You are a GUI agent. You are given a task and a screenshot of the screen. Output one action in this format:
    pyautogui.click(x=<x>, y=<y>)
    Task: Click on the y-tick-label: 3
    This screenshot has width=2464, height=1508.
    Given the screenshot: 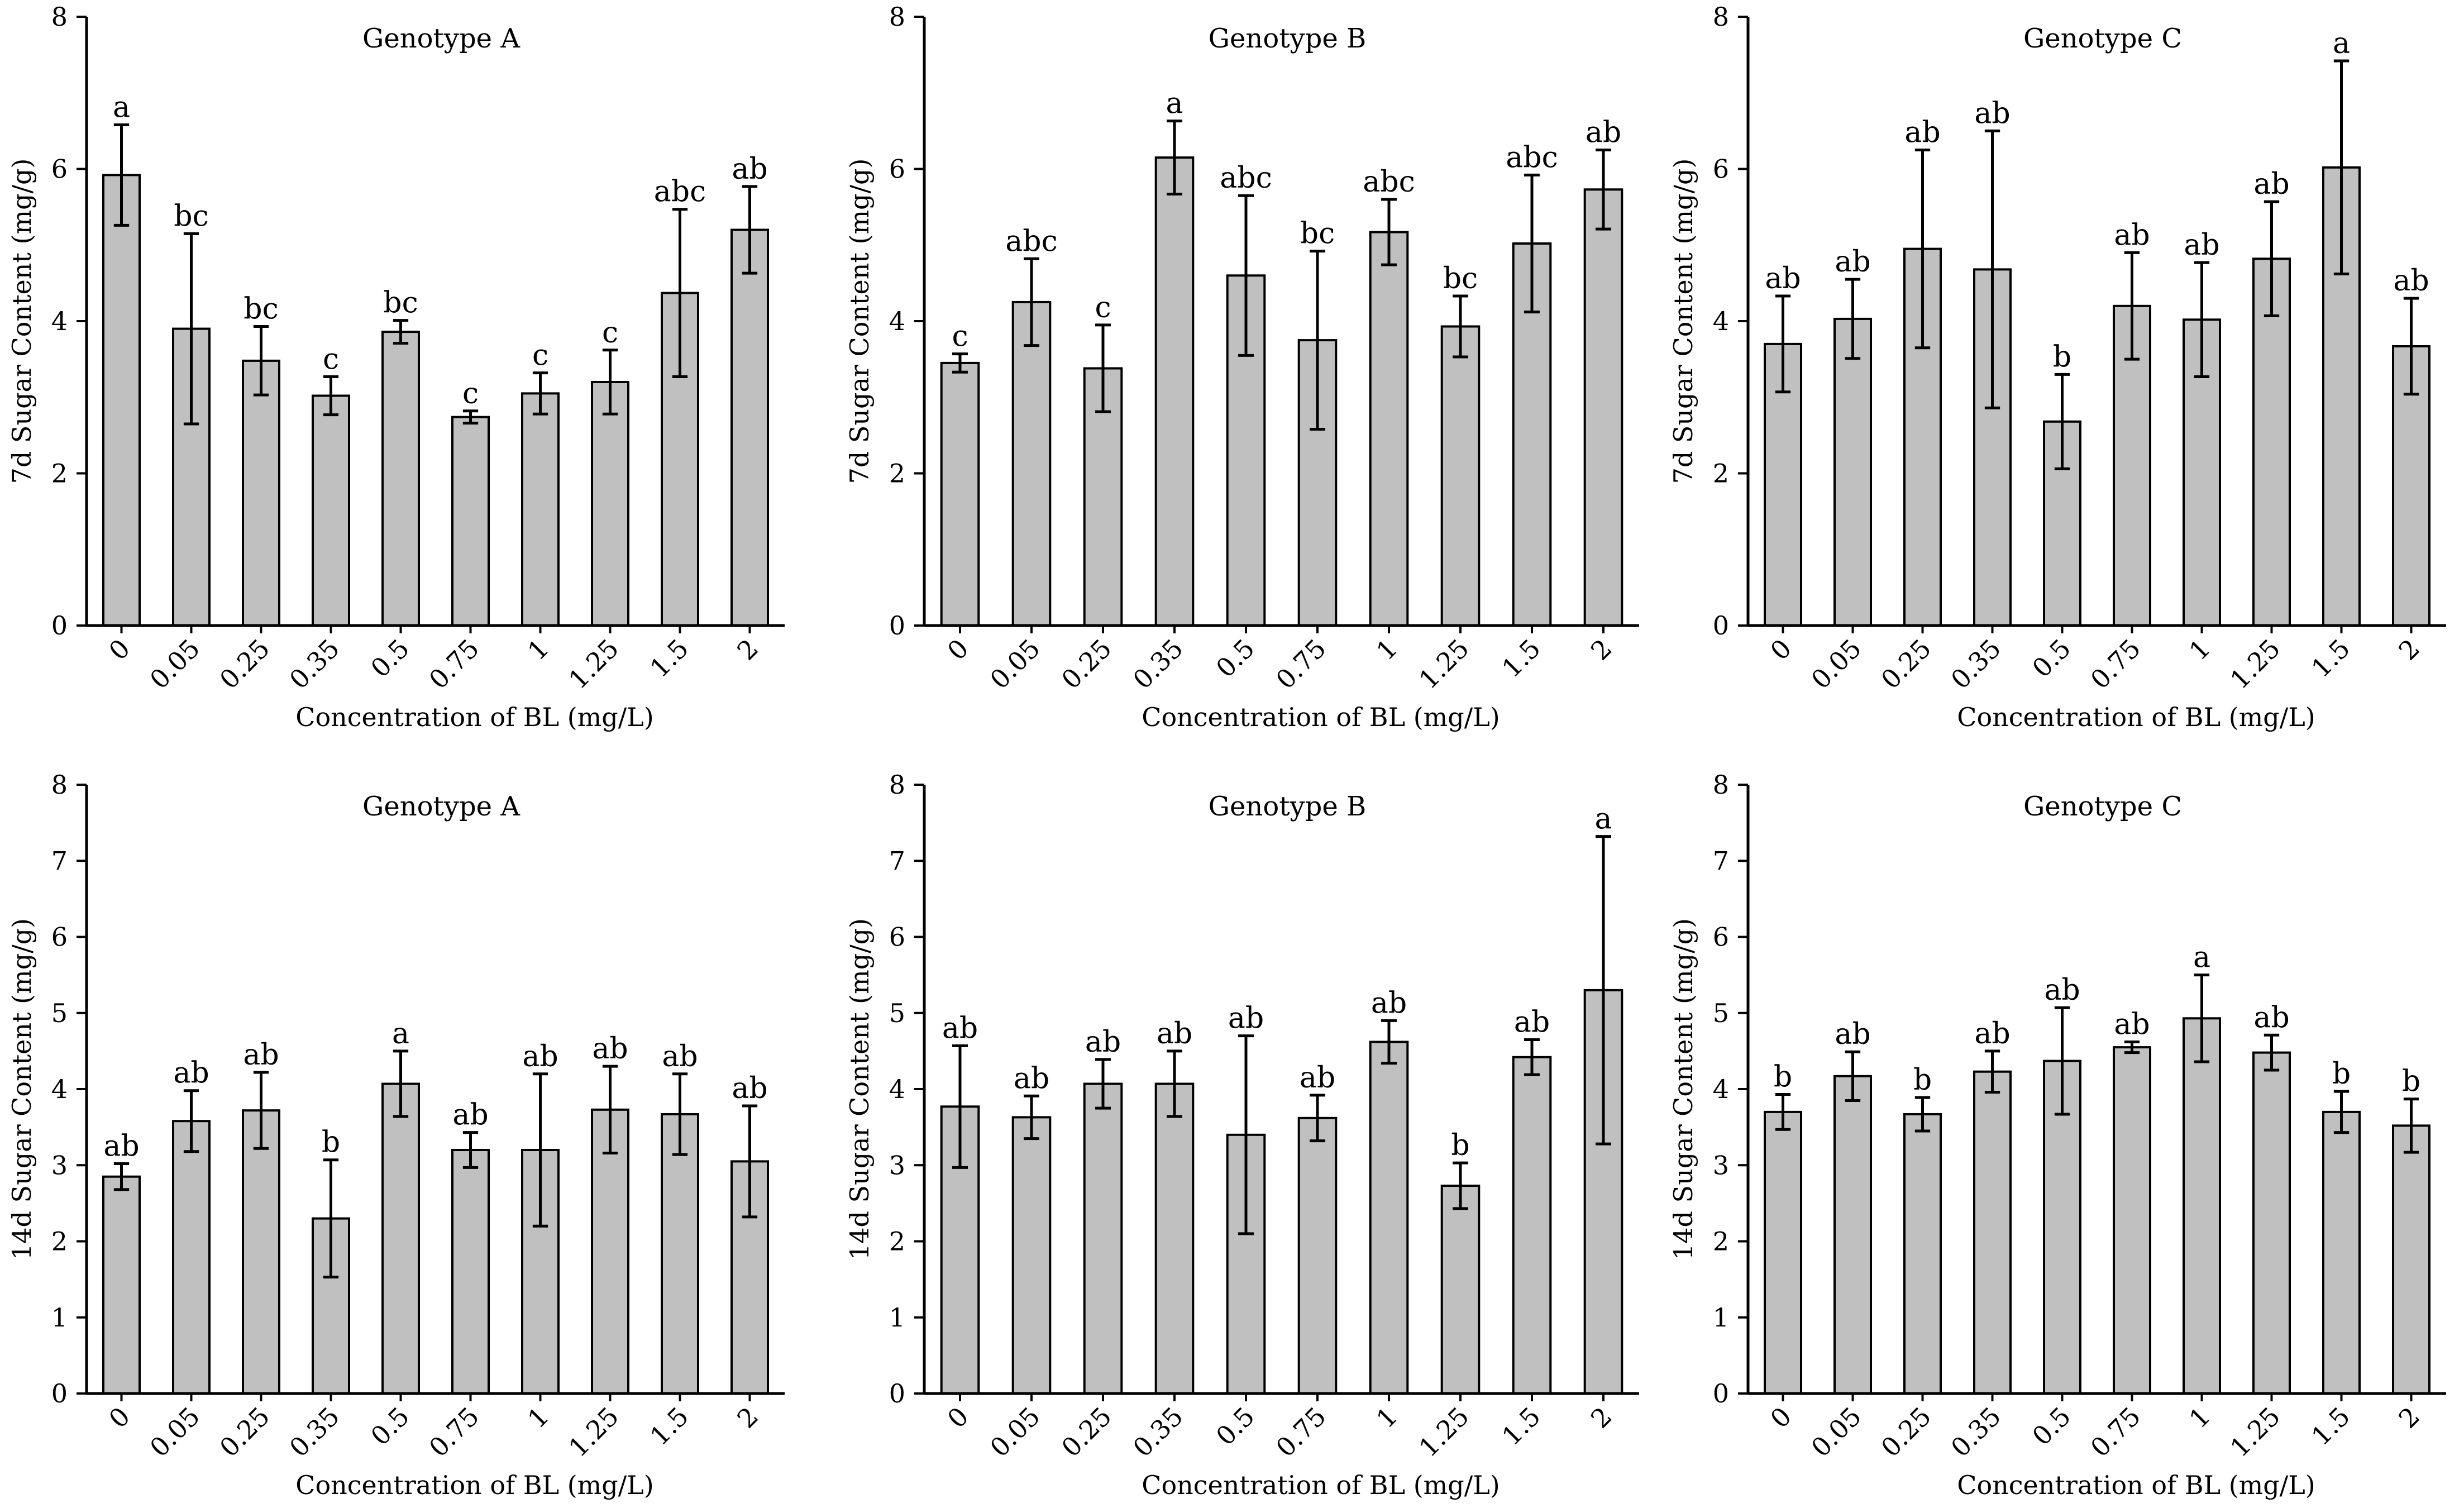 What is the action you would take?
    pyautogui.click(x=1721, y=1165)
    